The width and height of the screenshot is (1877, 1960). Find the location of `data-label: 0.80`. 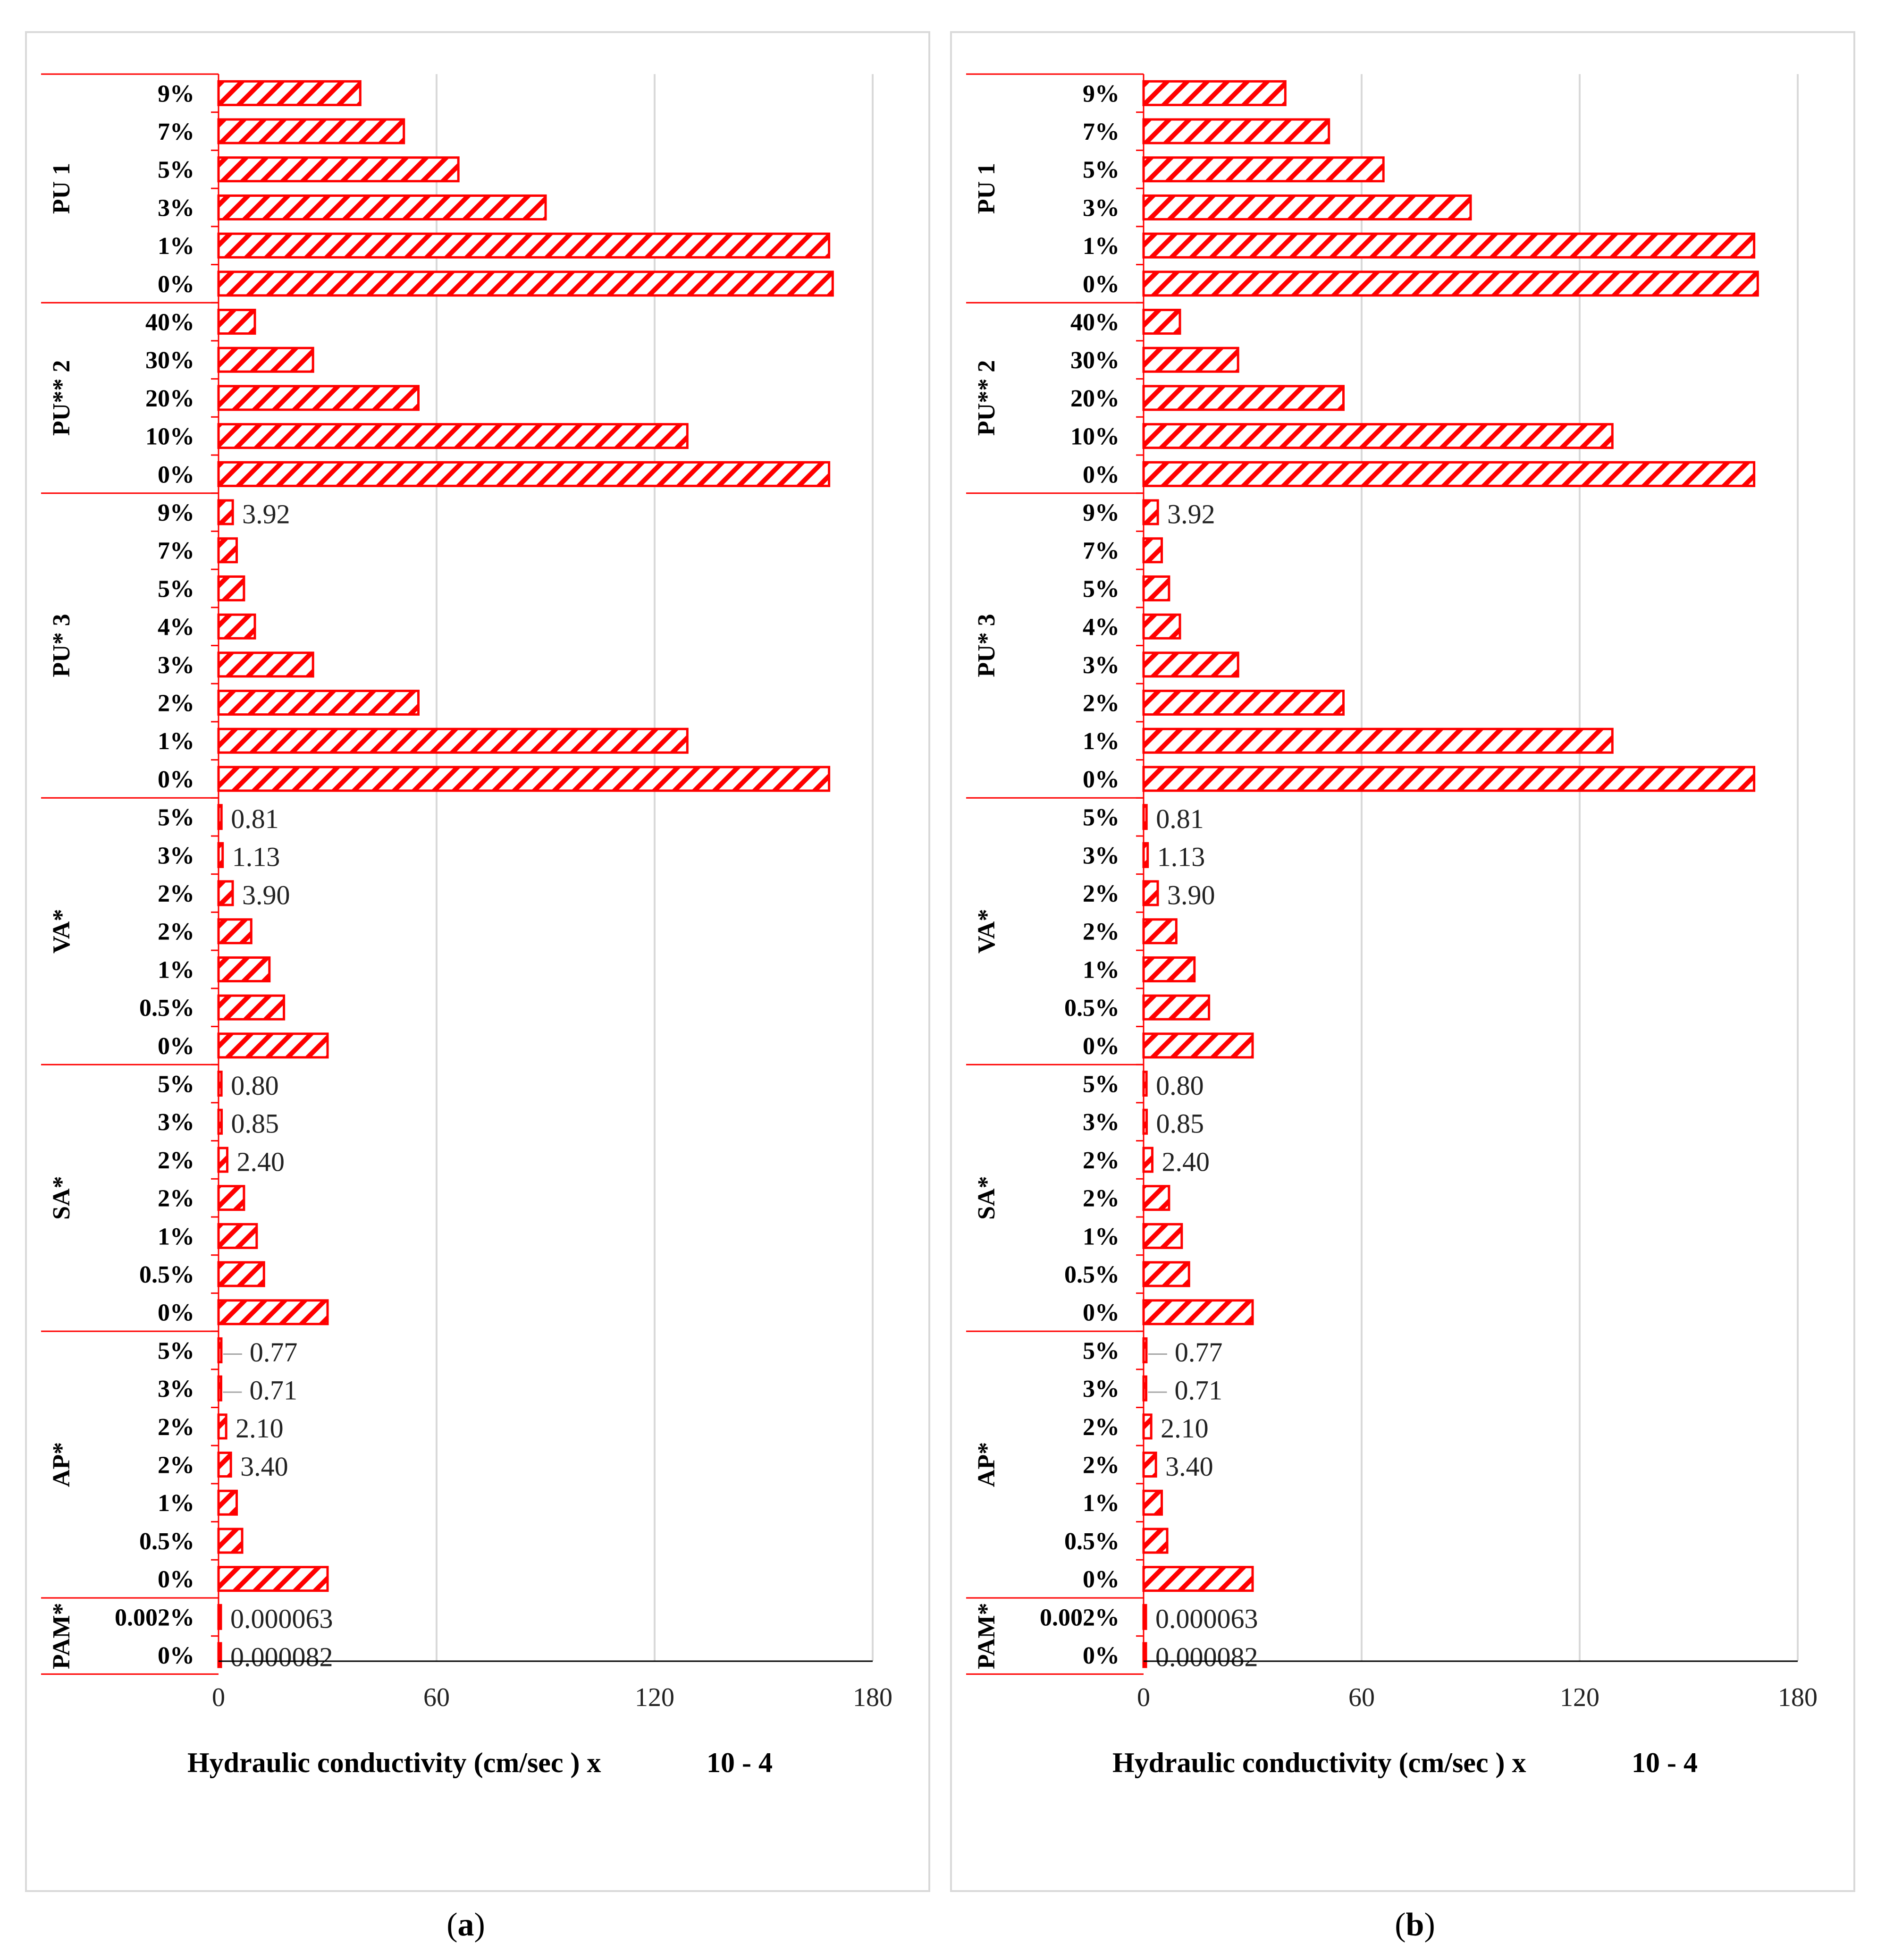

data-label: 0.80 is located at coordinates (1180, 1085).